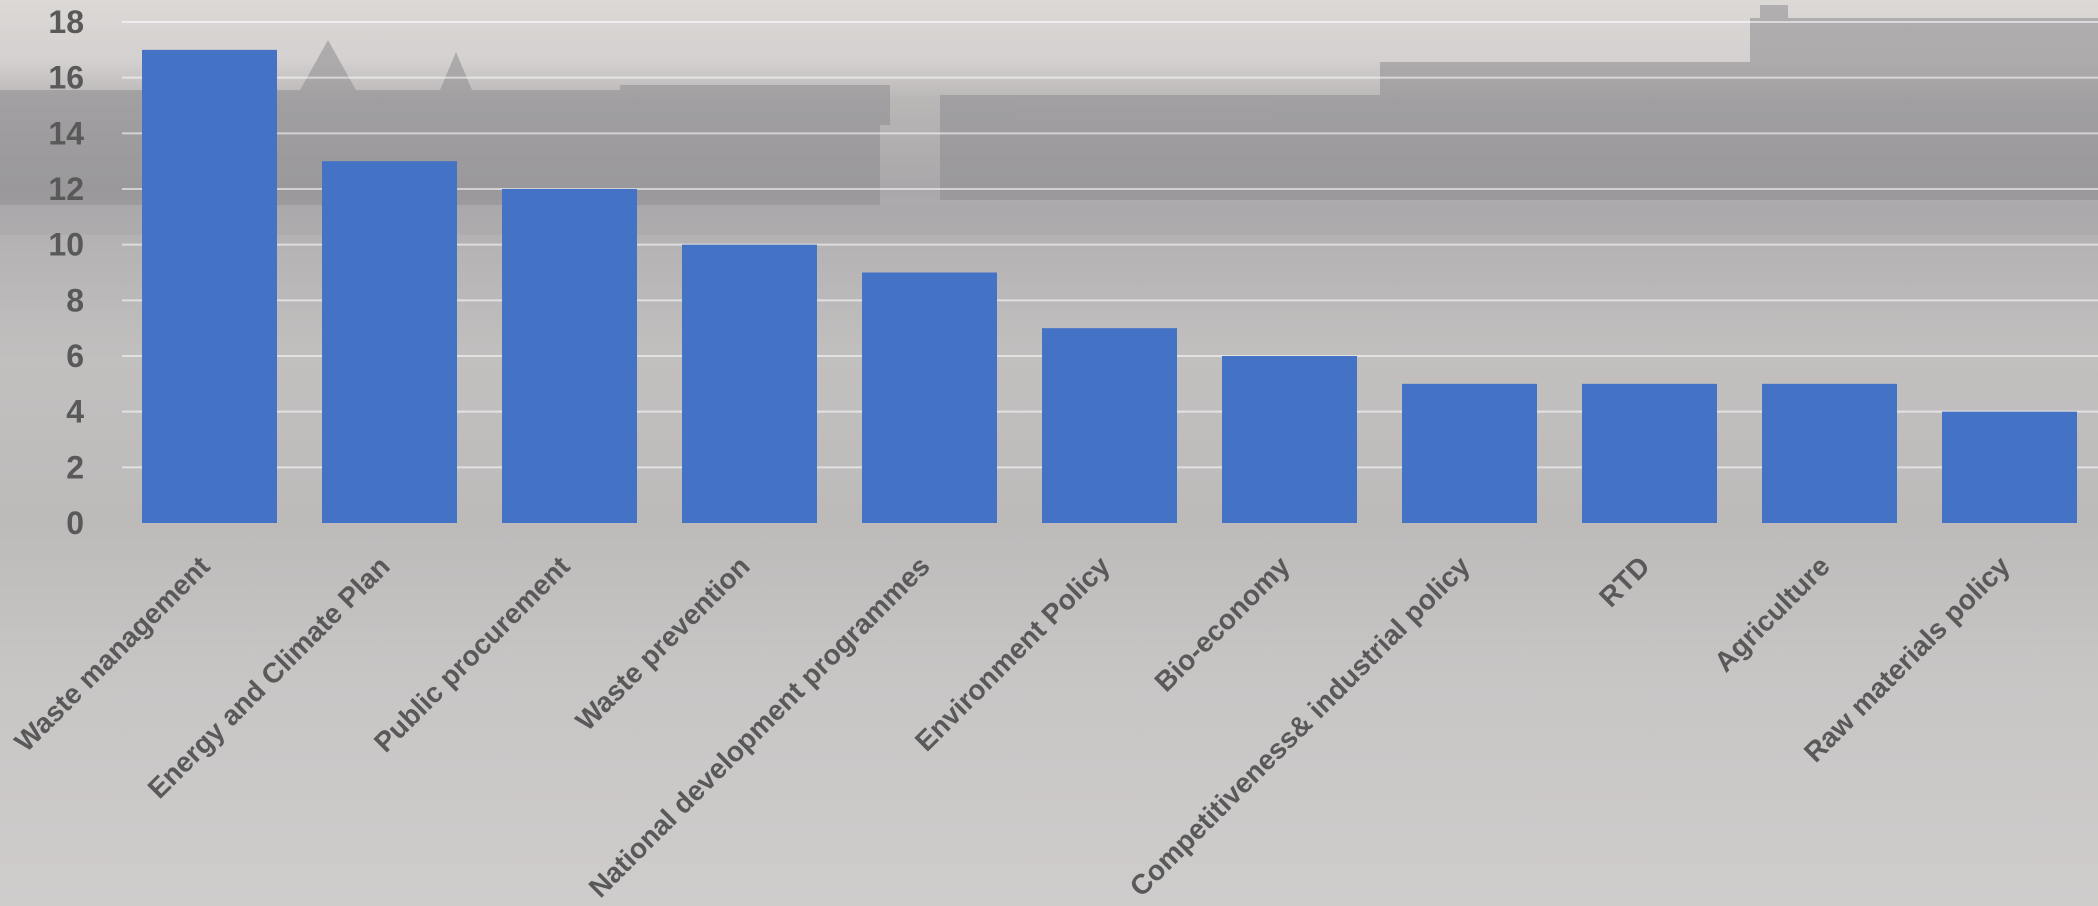 The image size is (2098, 906). Describe the element at coordinates (66, 133) in the screenshot. I see `y-tick-label: 14` at that location.